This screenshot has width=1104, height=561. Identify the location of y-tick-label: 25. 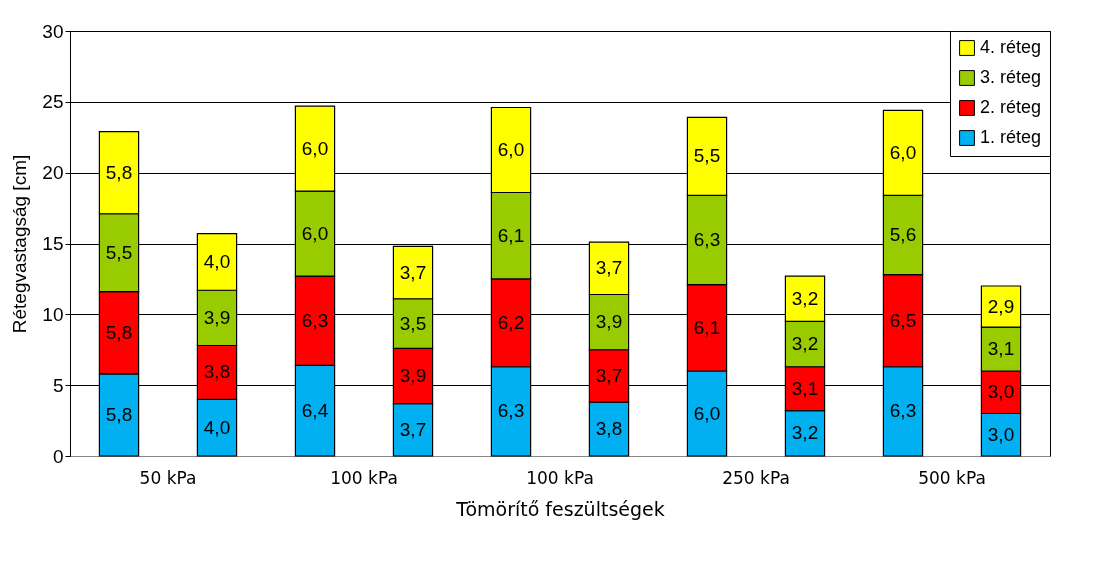
(53, 102).